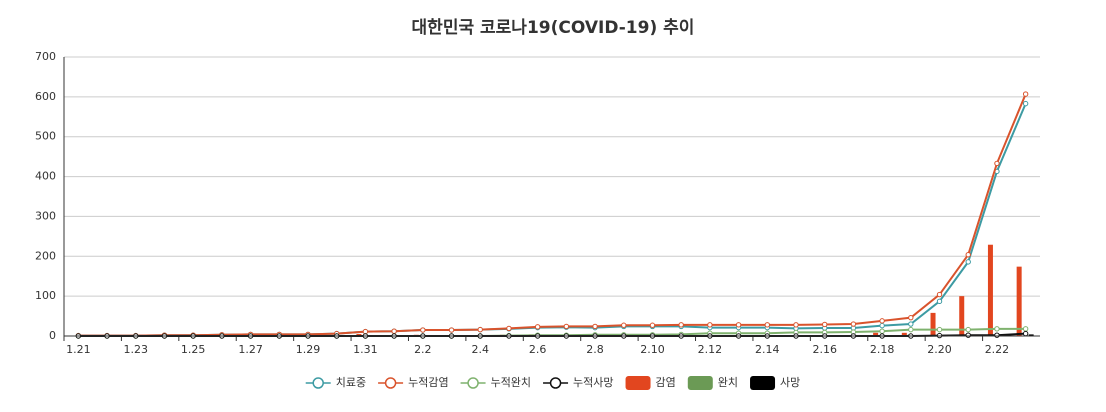  What do you see at coordinates (790, 382) in the screenshot?
I see `legend-label: 사망` at bounding box center [790, 382].